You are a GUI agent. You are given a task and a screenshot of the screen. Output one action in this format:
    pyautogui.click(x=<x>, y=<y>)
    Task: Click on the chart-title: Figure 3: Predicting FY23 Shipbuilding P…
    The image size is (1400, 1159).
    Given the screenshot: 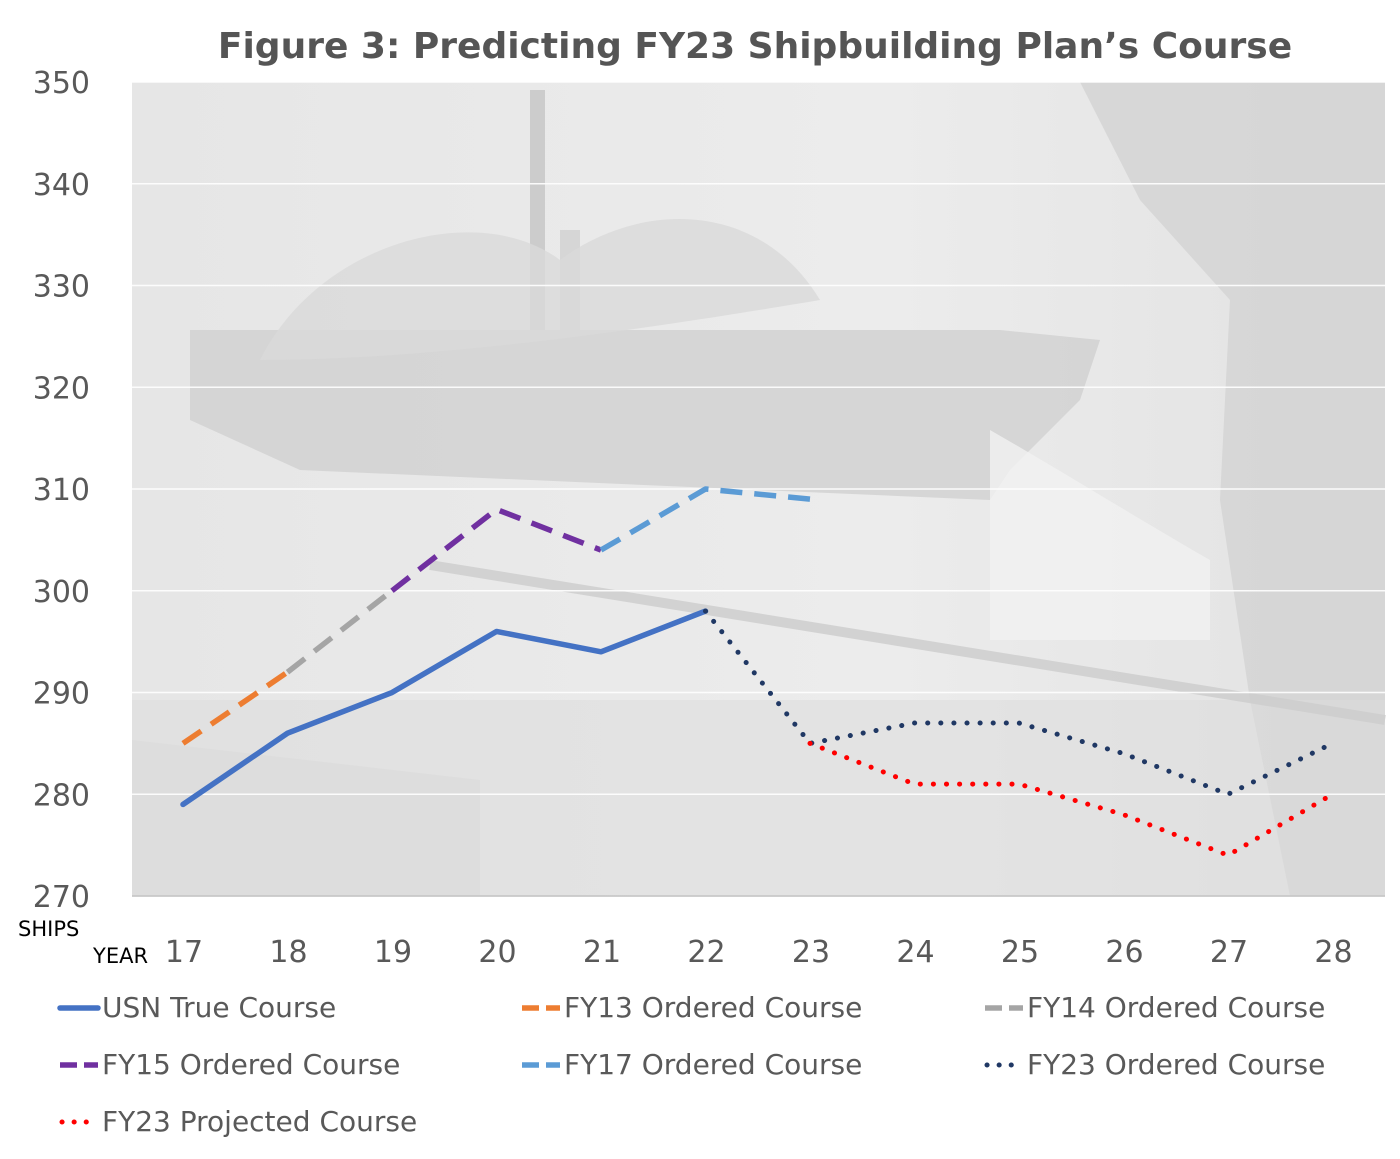 What is the action you would take?
    pyautogui.click(x=755, y=46)
    